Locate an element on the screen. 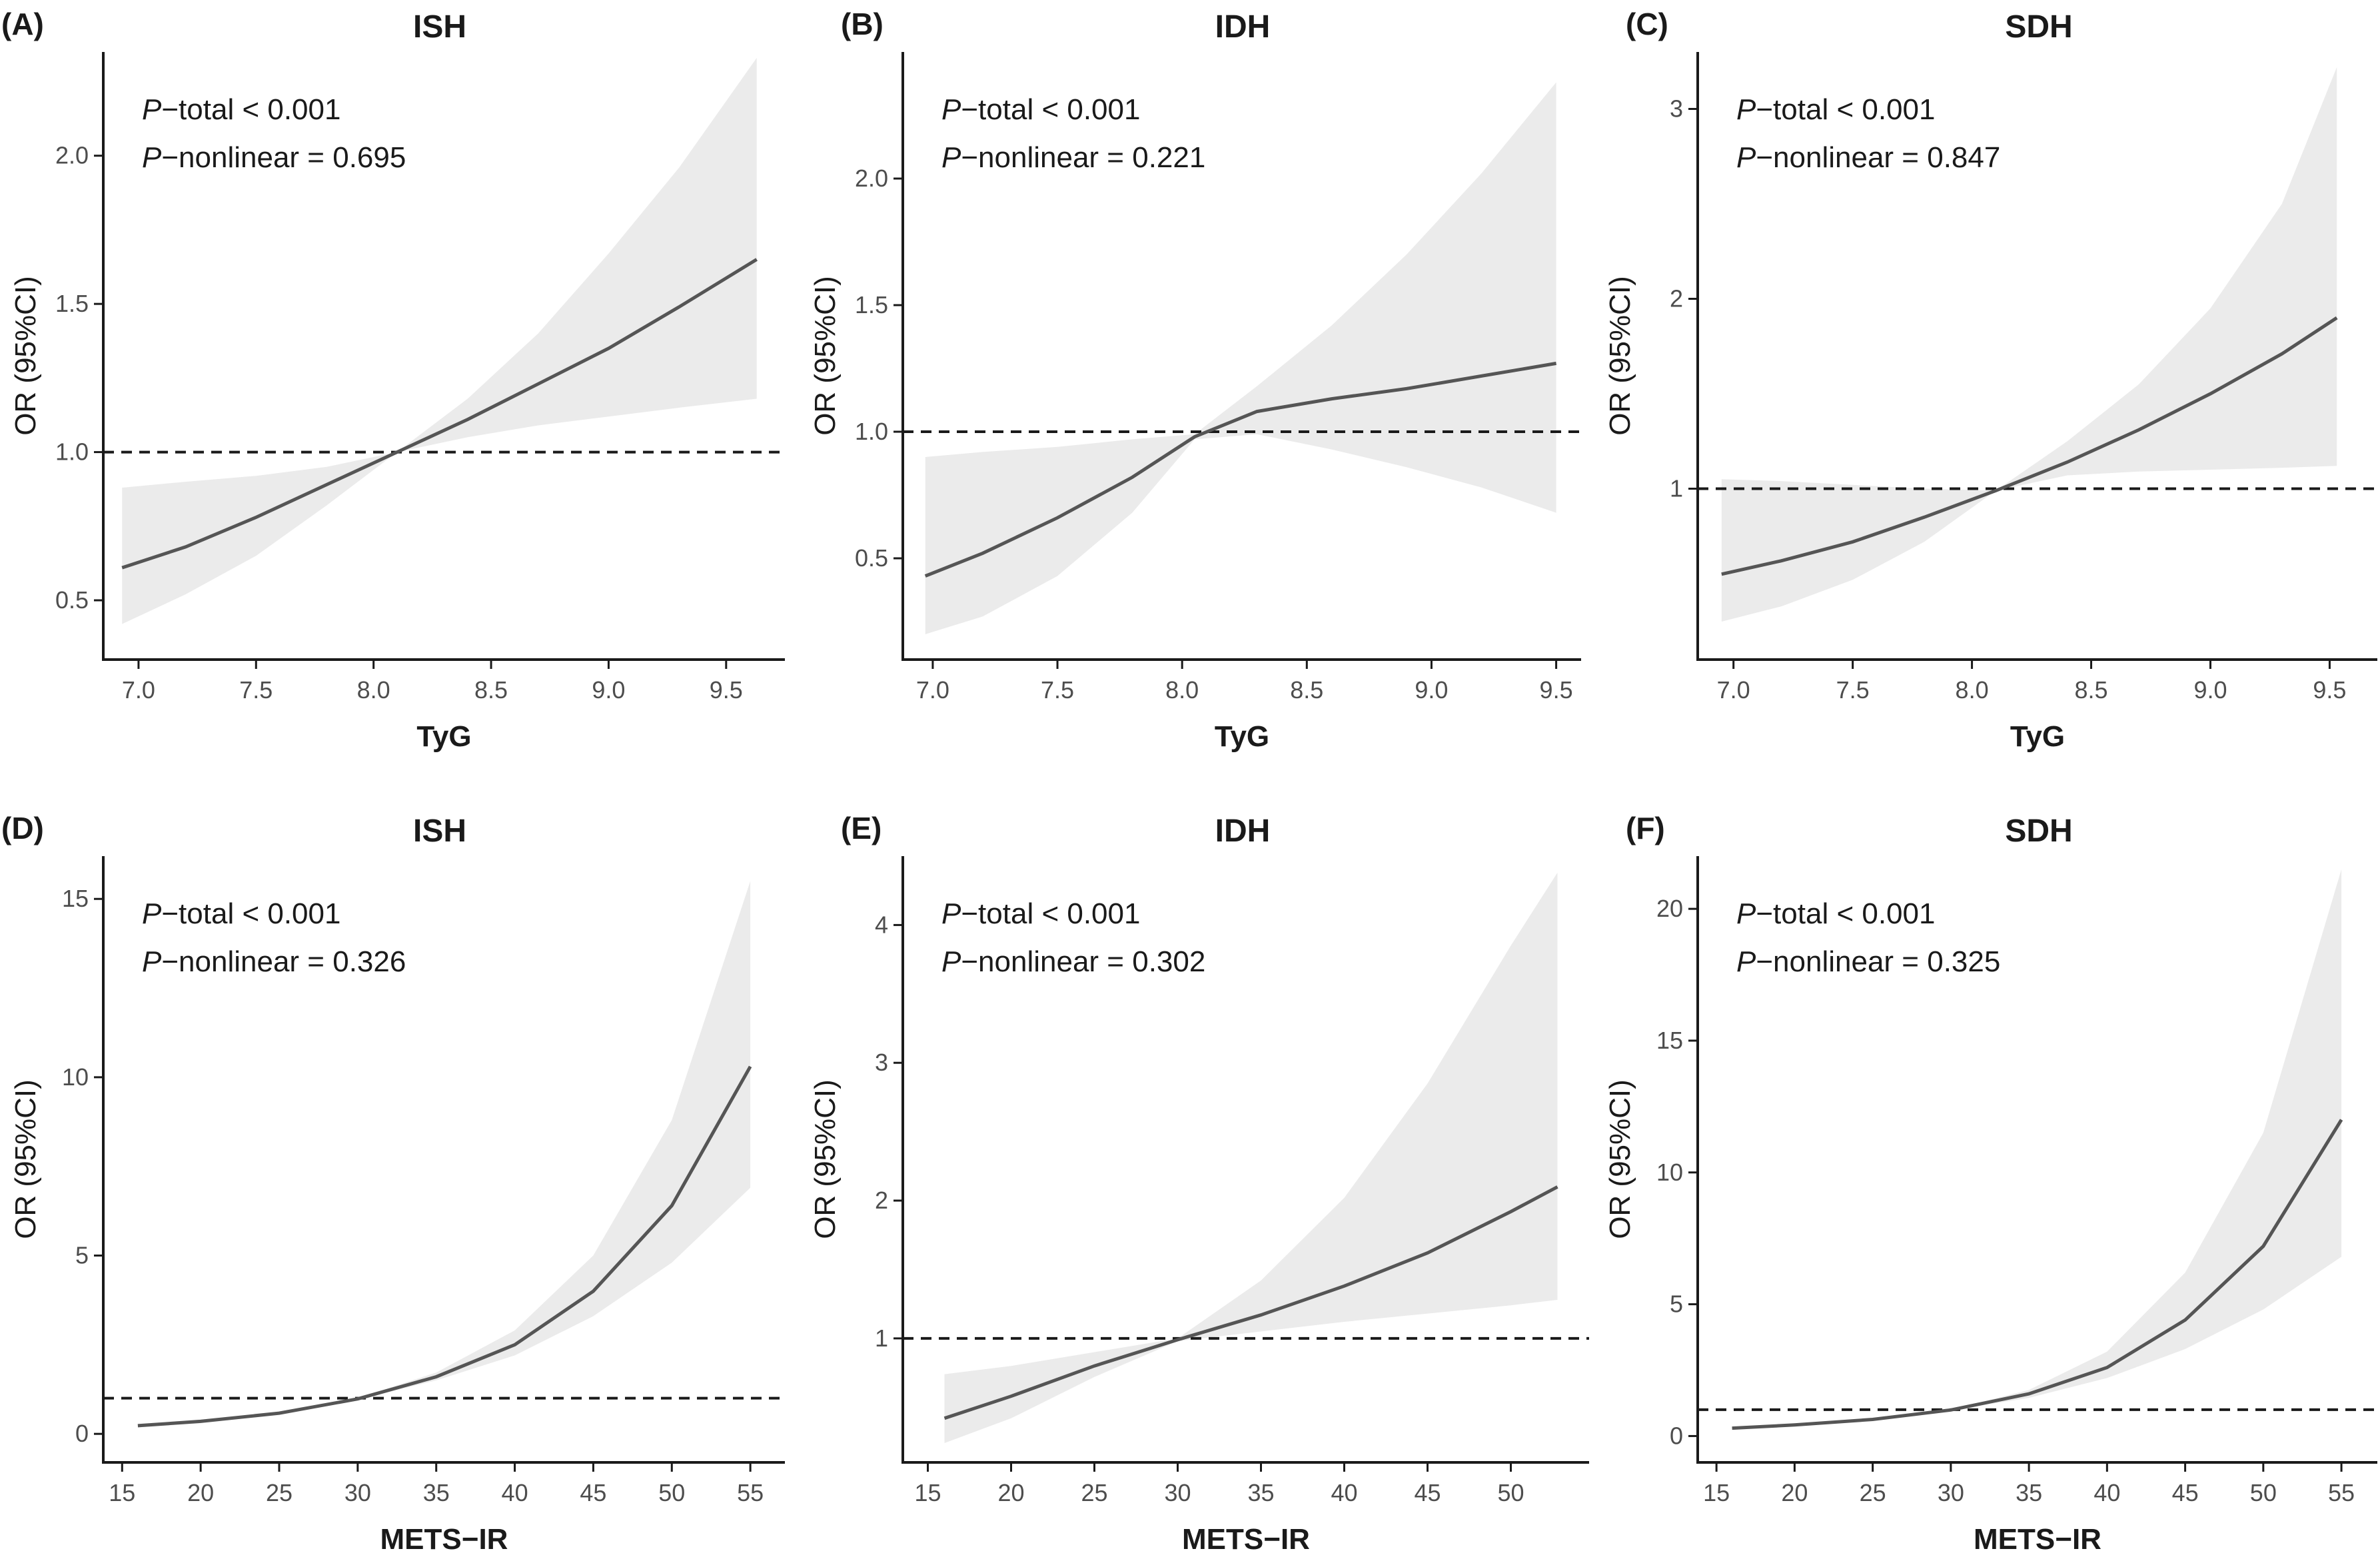 The image size is (2380, 1559). p-nonlinear-annotation: P−nonlinear = 0.221 is located at coordinates (1073, 157).